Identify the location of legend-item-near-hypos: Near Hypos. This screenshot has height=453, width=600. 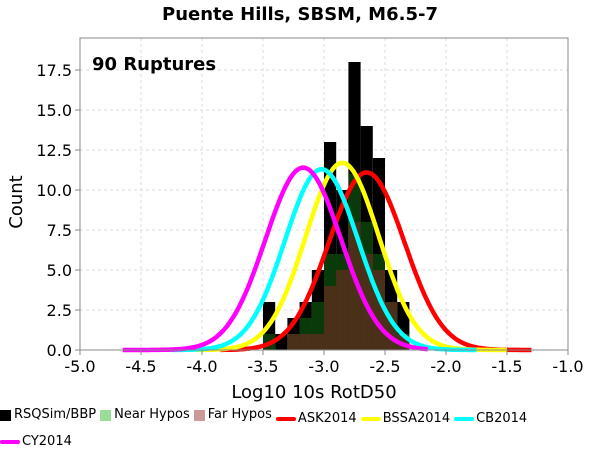
(145, 415).